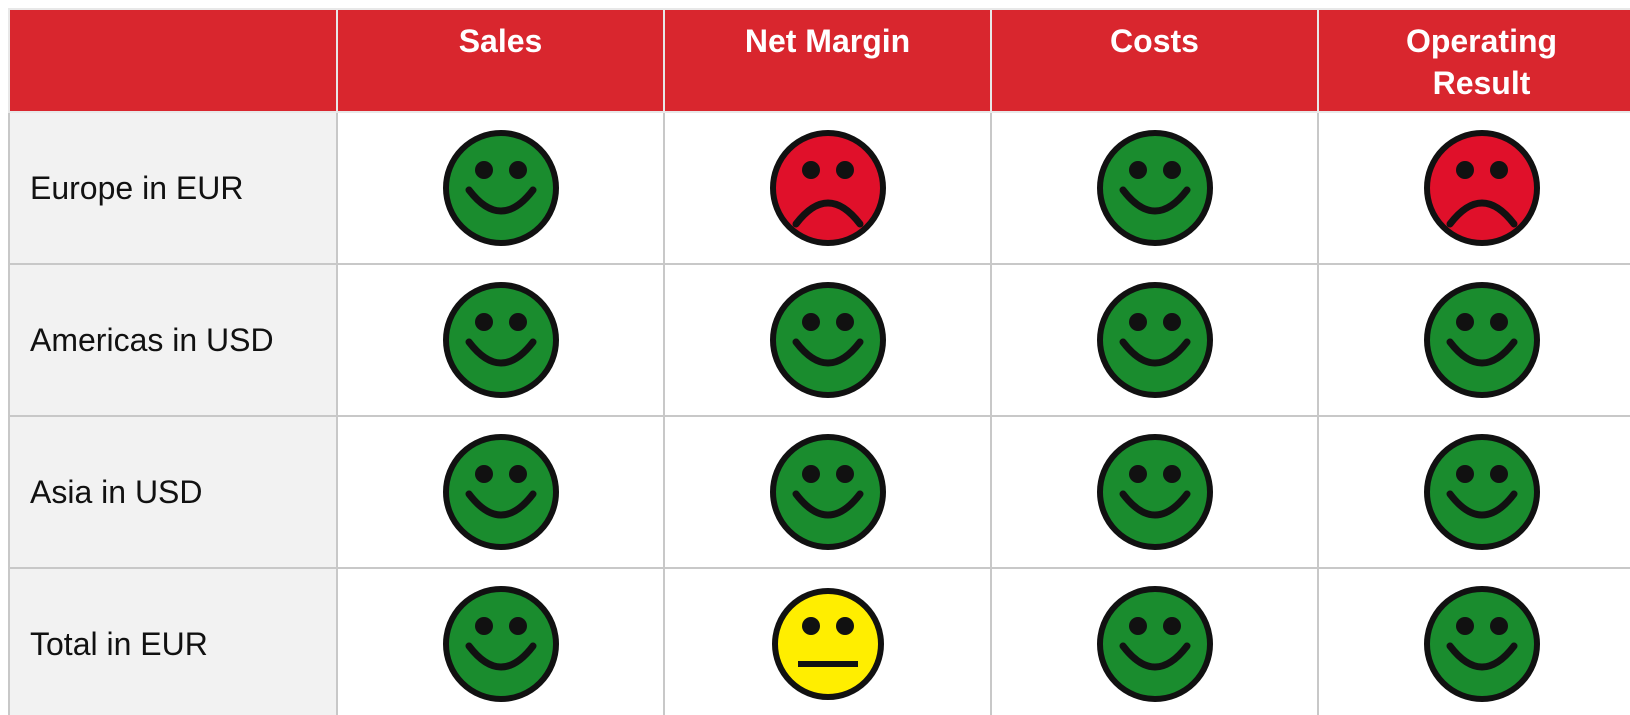  What do you see at coordinates (173, 492) in the screenshot?
I see `row-label: Asia in USD` at bounding box center [173, 492].